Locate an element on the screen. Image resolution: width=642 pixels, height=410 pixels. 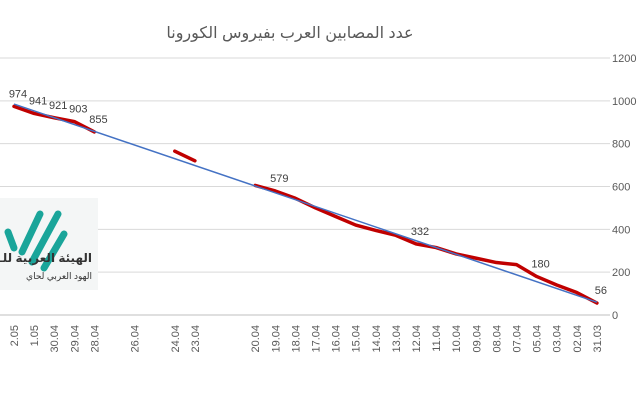
logo-mark is located at coordinates (36, 241).